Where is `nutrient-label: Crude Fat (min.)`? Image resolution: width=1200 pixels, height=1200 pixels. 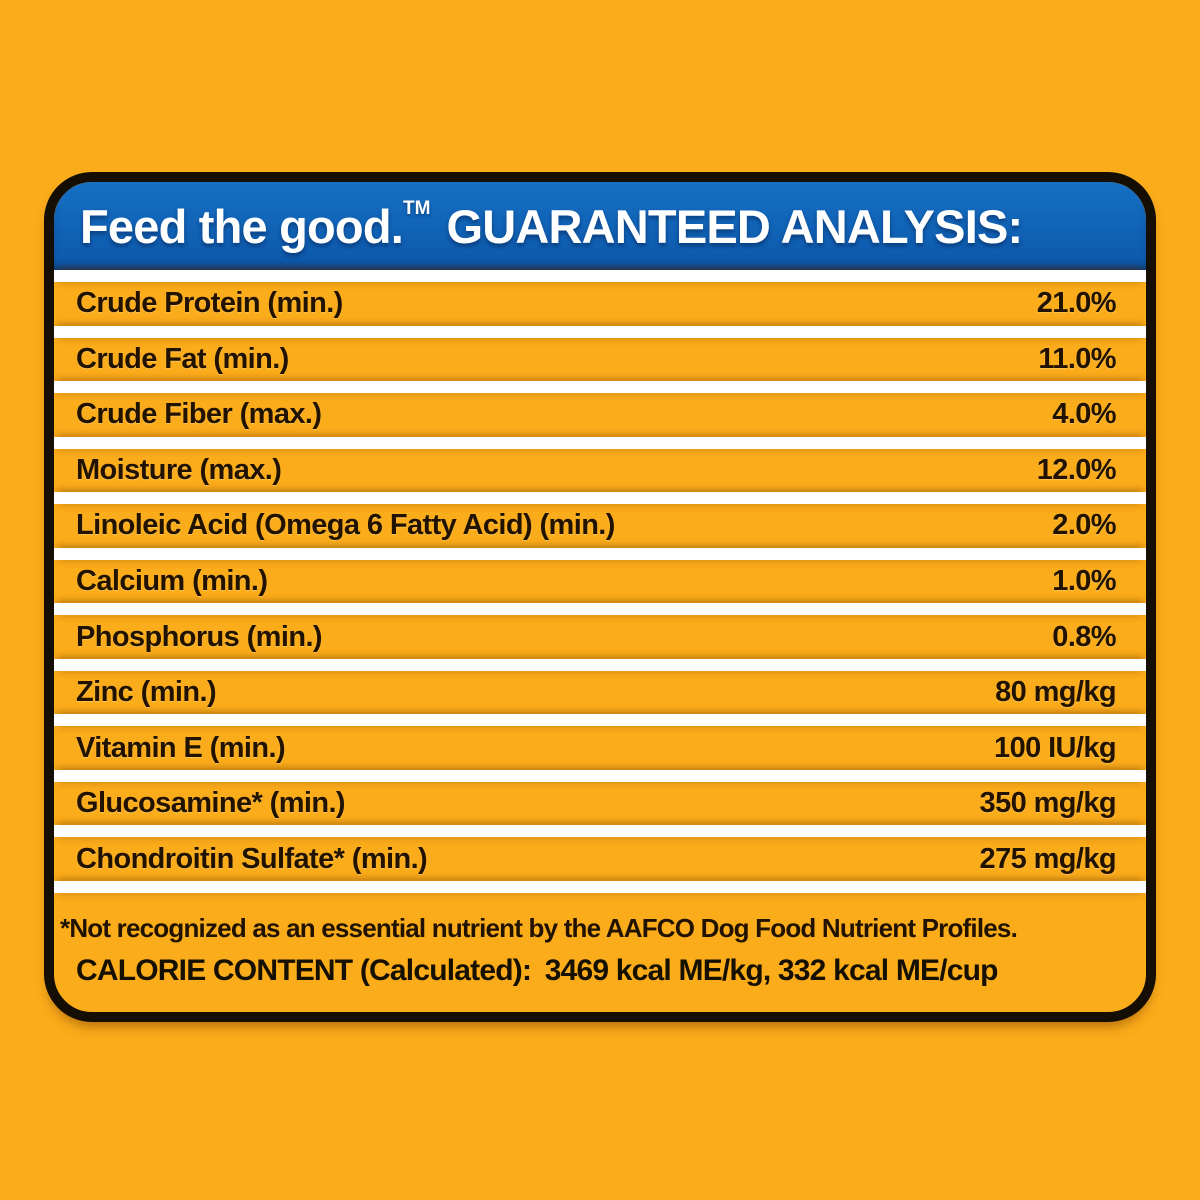 nutrient-label: Crude Fat (min.) is located at coordinates (182, 358).